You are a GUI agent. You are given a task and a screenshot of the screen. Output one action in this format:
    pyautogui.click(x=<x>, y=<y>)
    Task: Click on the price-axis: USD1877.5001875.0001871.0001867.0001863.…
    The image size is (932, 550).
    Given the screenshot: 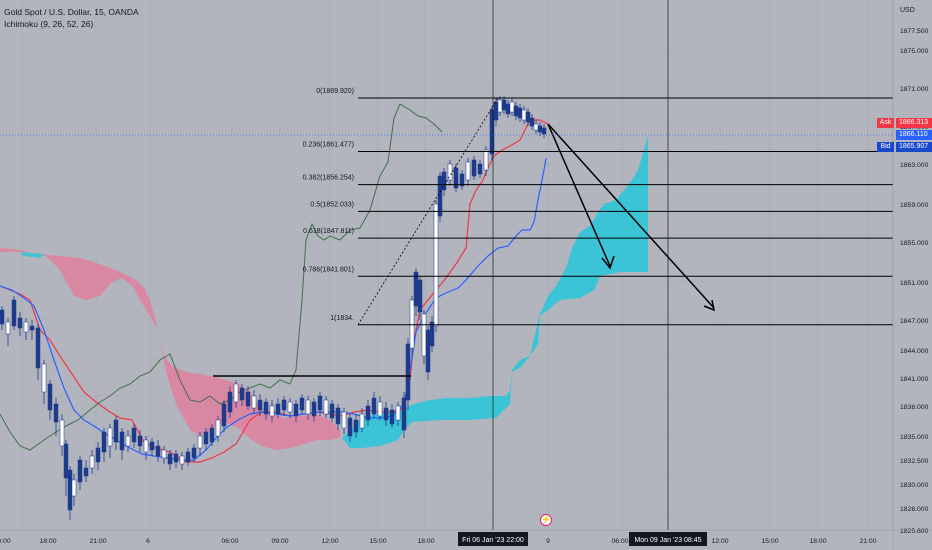 What is the action you would take?
    pyautogui.click(x=912, y=275)
    